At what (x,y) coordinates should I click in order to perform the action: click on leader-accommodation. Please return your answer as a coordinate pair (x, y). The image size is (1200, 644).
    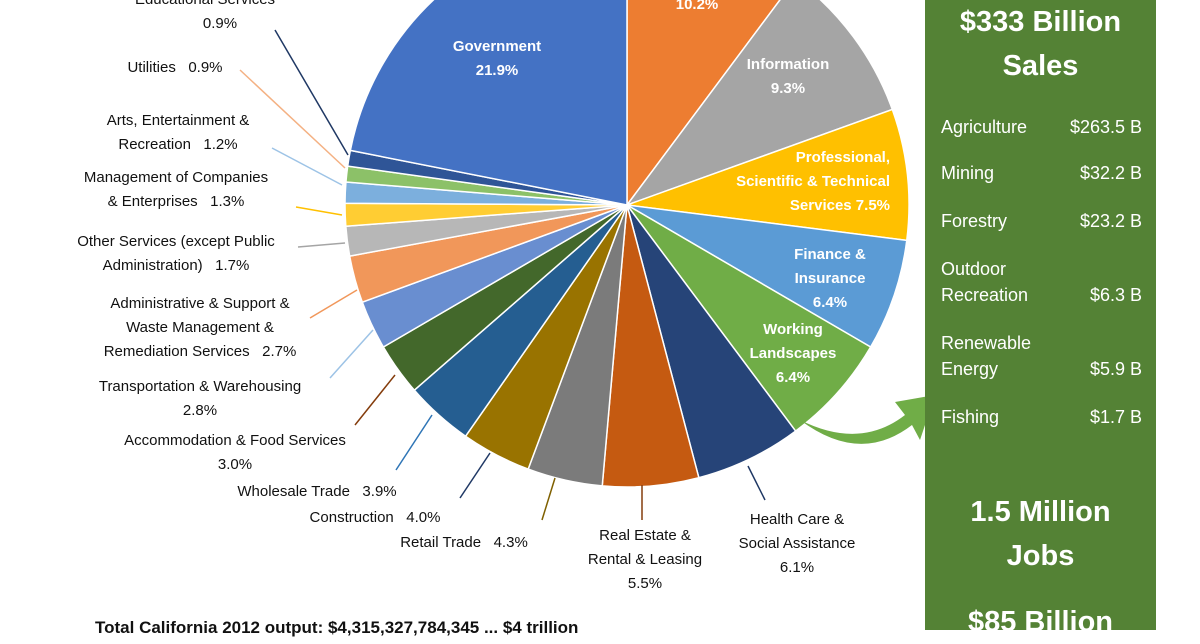
    Looking at the image, I should click on (375, 400).